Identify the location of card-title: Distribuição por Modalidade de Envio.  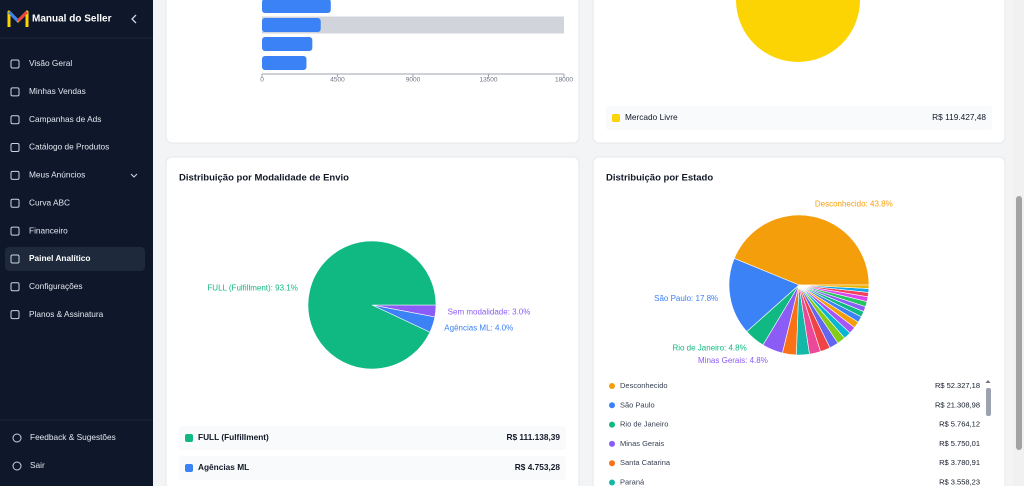
(264, 178).